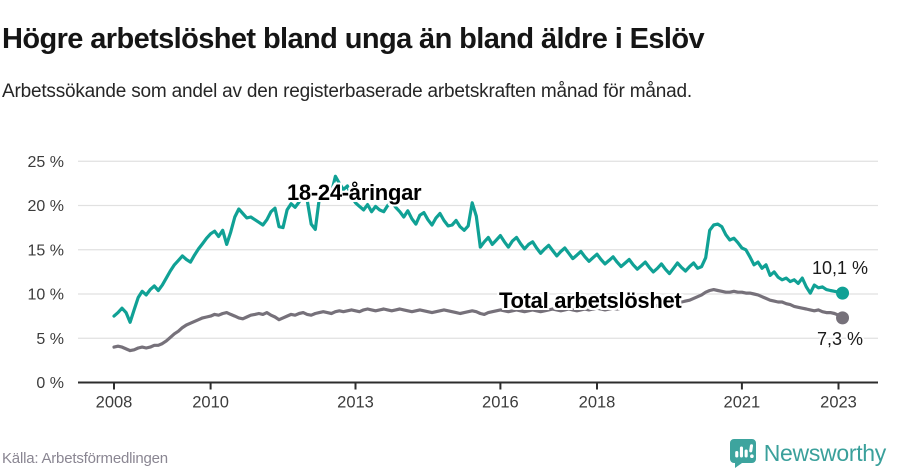  What do you see at coordinates (500, 403) in the screenshot?
I see `x-tick-label: 2016` at bounding box center [500, 403].